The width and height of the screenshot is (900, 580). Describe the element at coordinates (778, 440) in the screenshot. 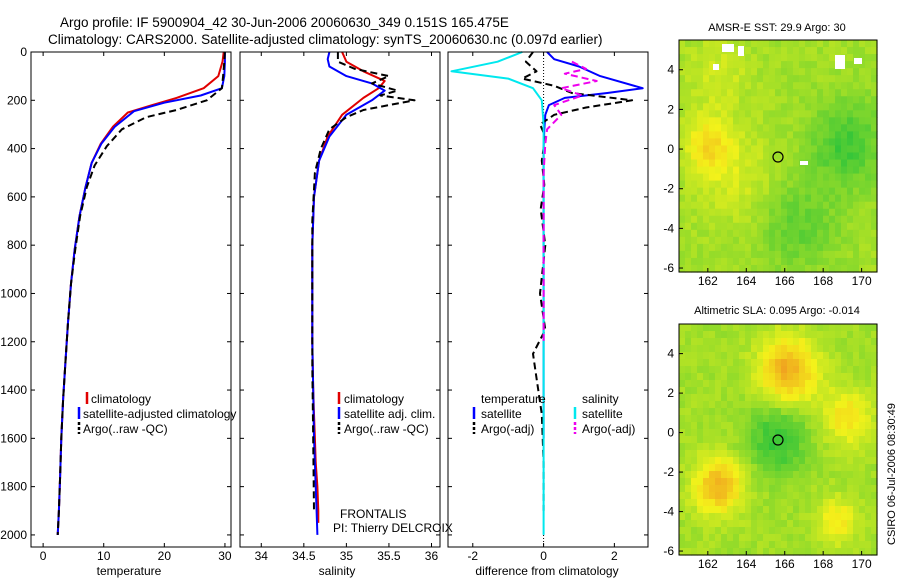

I see `sla-map-image` at that location.